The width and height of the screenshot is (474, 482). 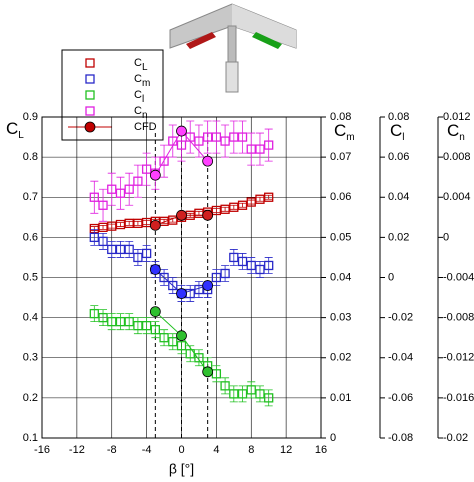 I want to click on y-tick-label: -0.012, so click(x=458, y=358).